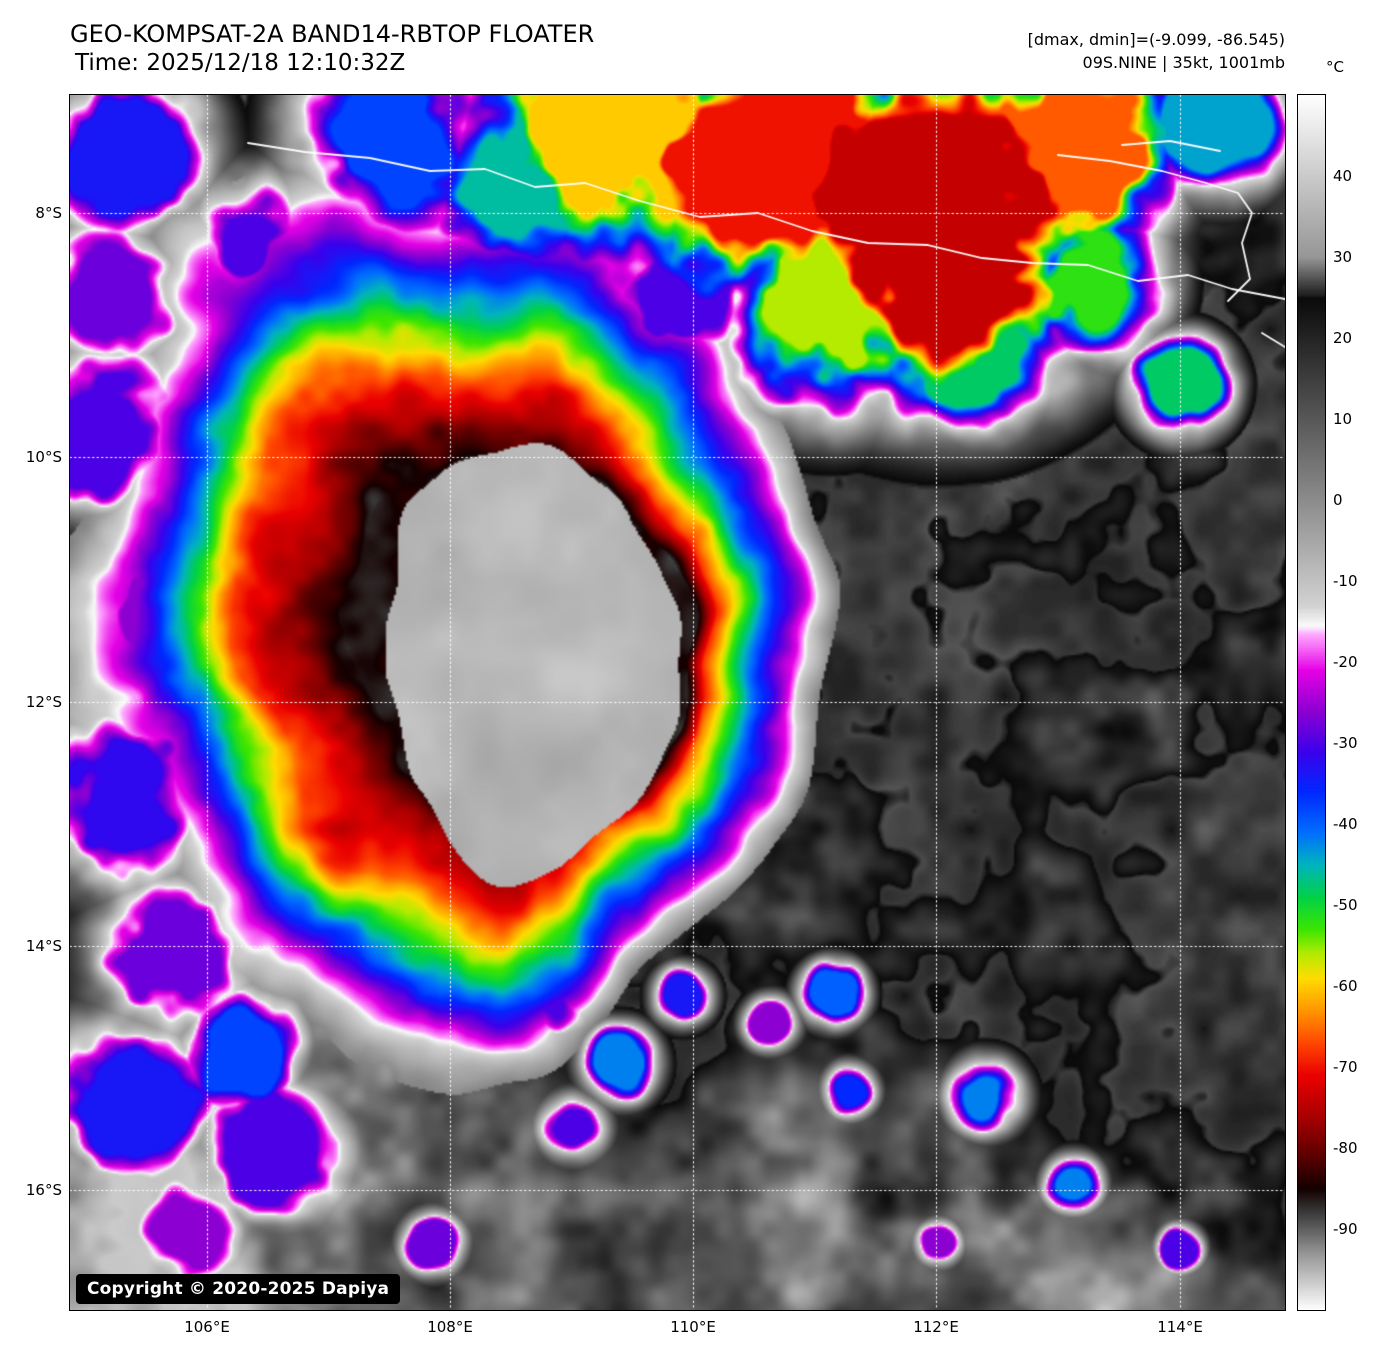  Describe the element at coordinates (48, 213) in the screenshot. I see `lat-tick-label: 8°S` at that location.